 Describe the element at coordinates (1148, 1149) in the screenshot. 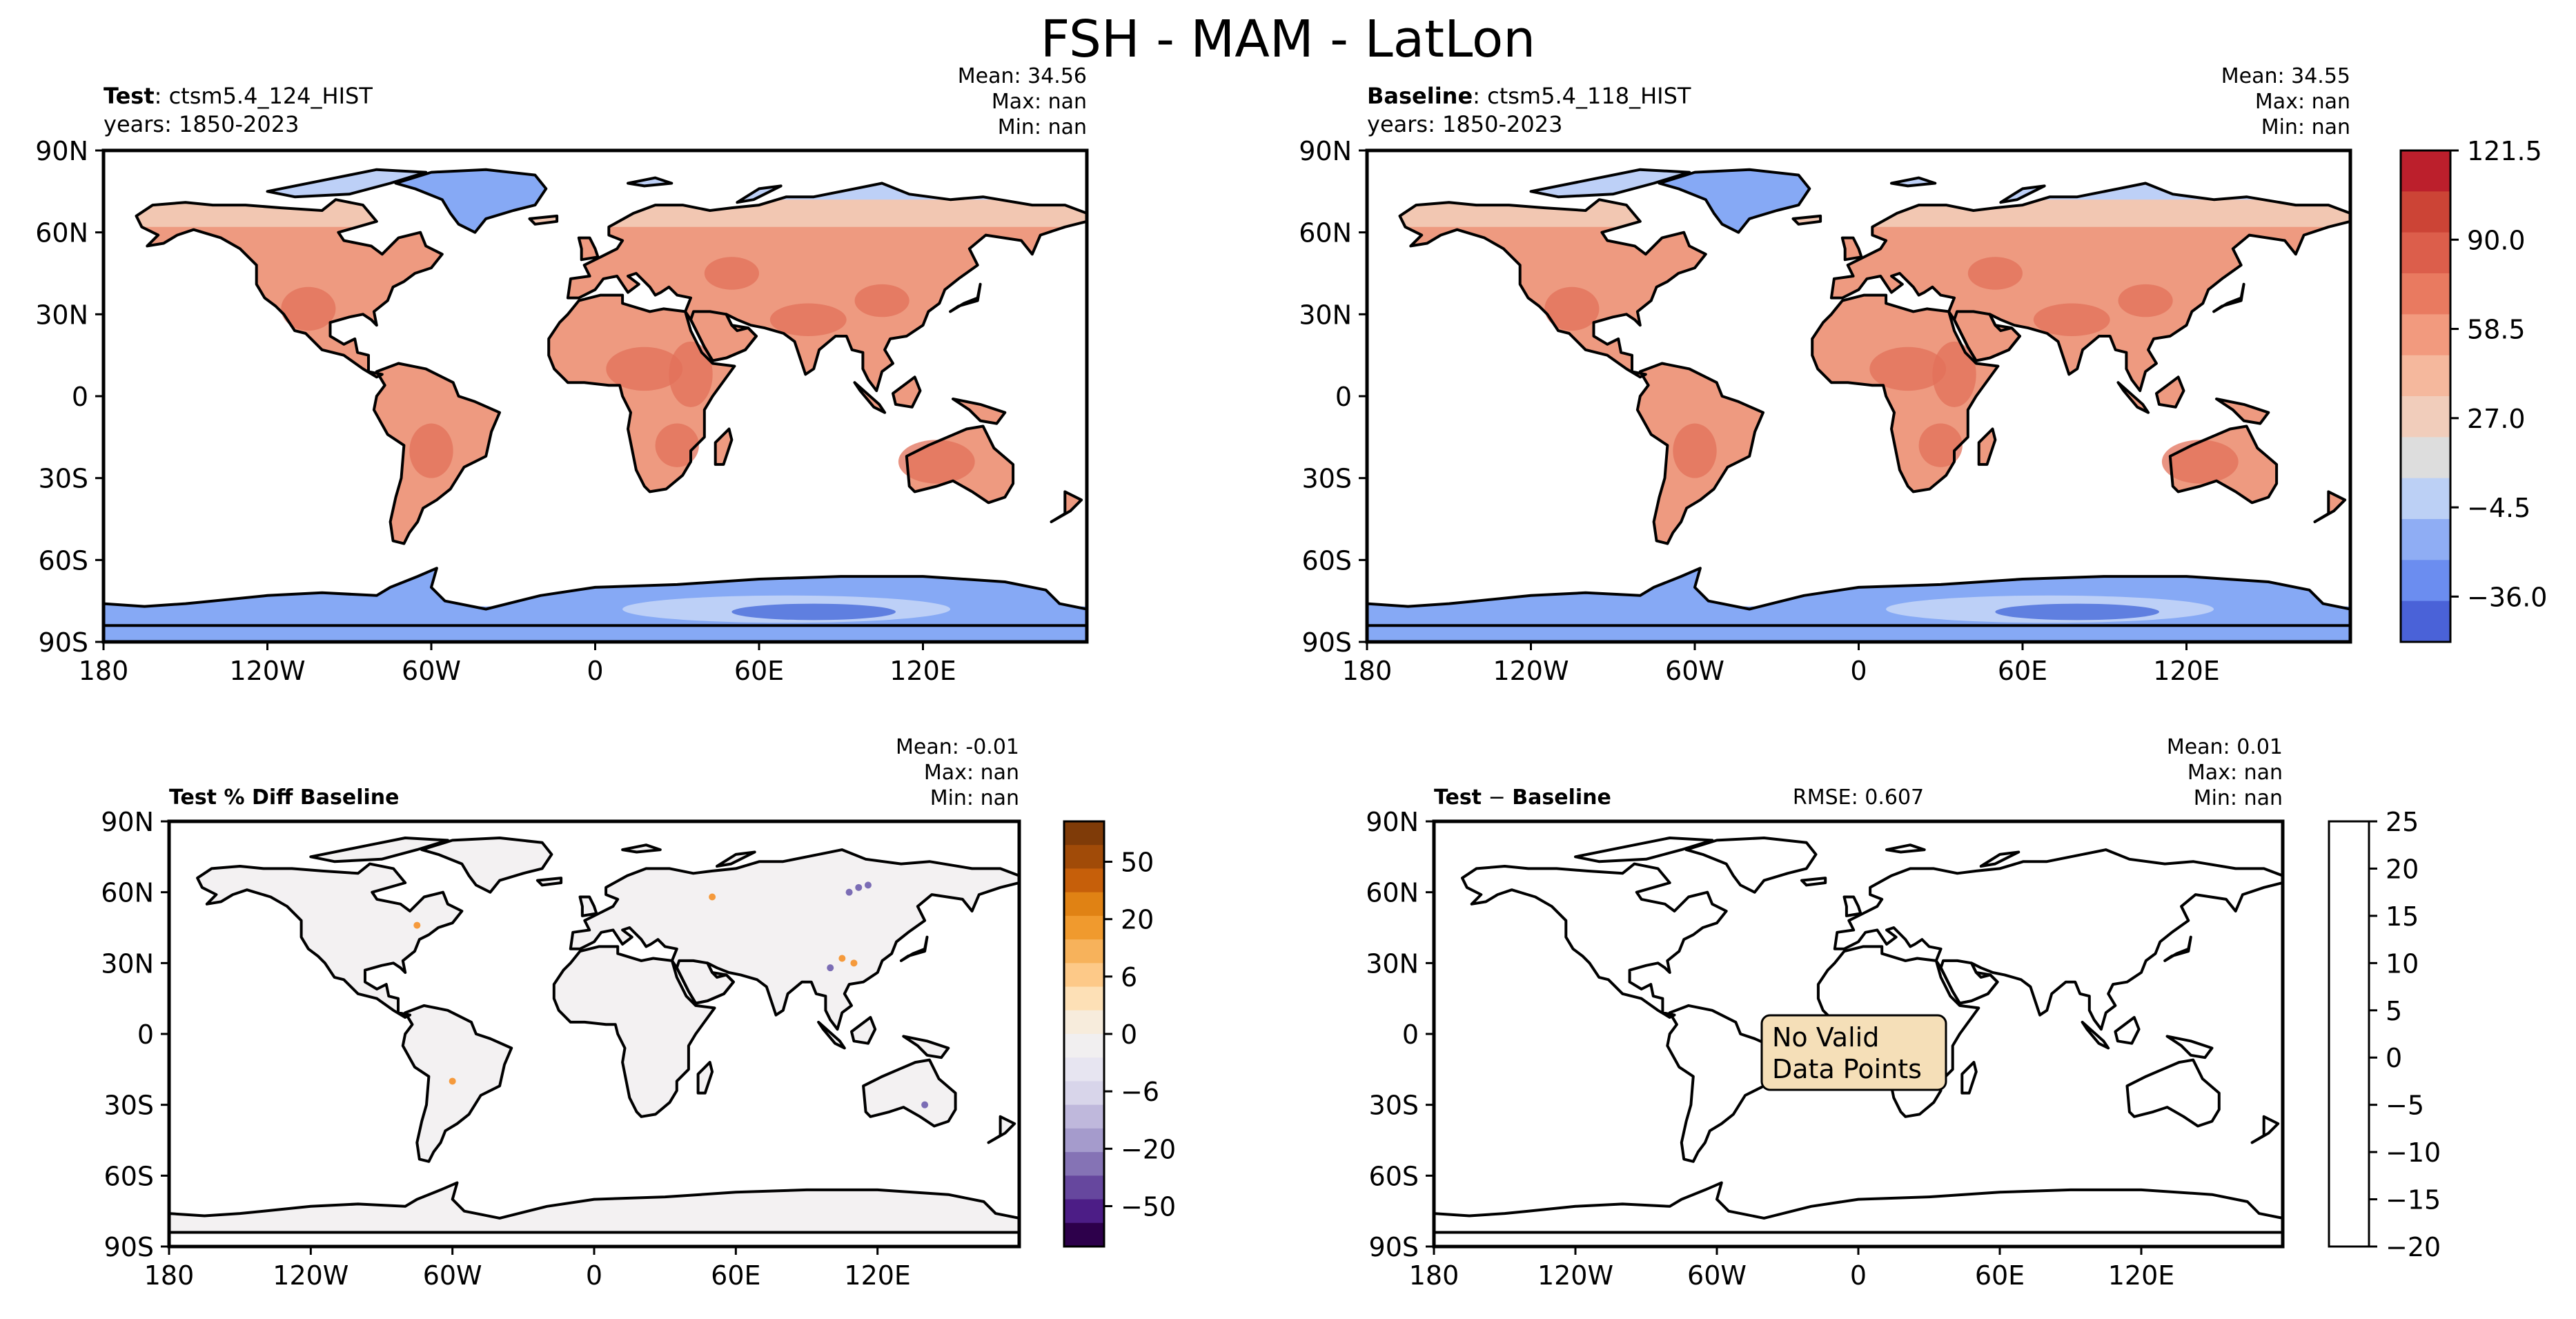

I see `colorbar-tick-label: −20` at that location.